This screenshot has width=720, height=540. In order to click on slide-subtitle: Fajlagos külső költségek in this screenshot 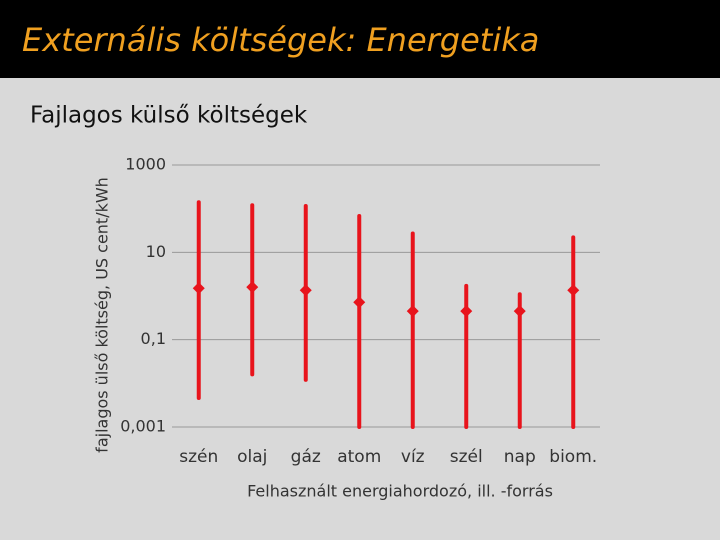, I will do `click(169, 116)`.